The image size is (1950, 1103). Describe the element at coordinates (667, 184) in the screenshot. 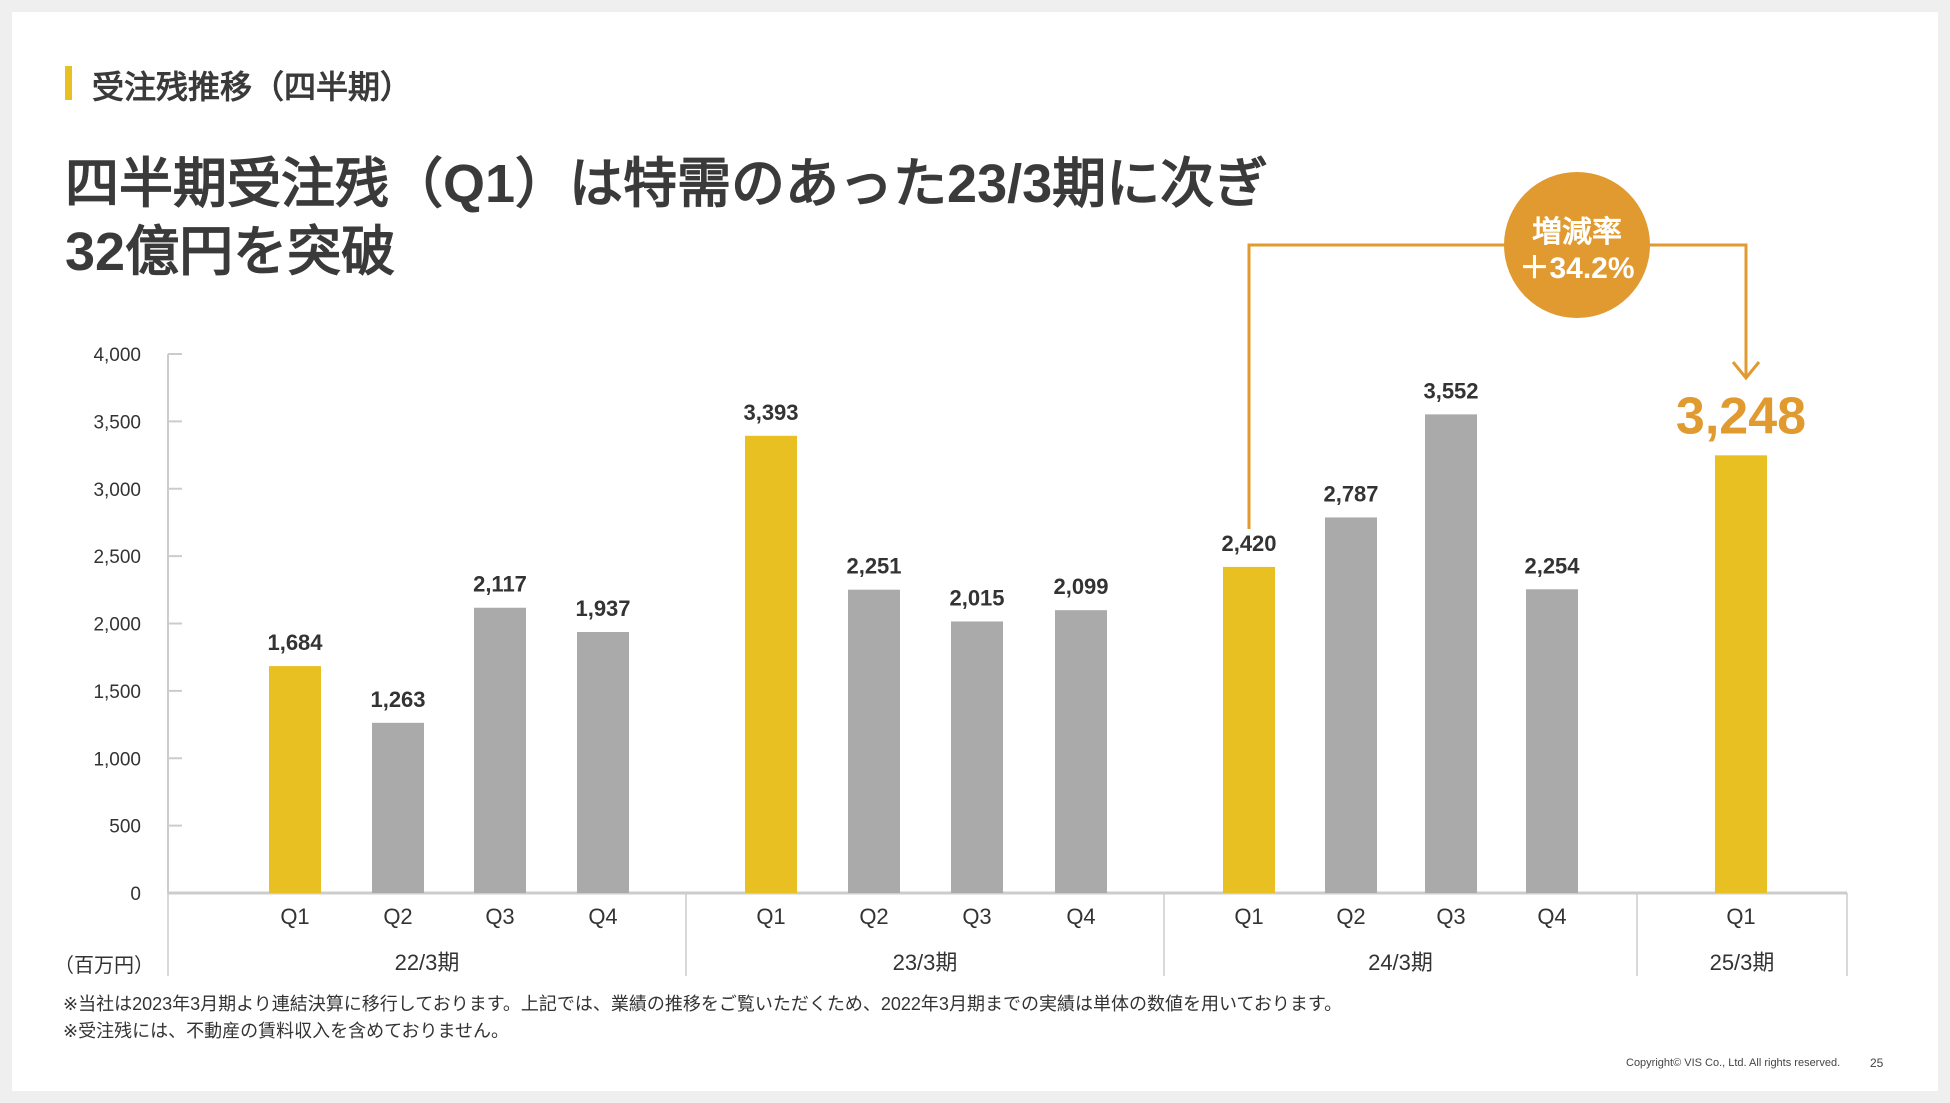

I see `headline-line-1: 四半期受注残（Q1）は特需のあった23/3期に次ぎ` at that location.